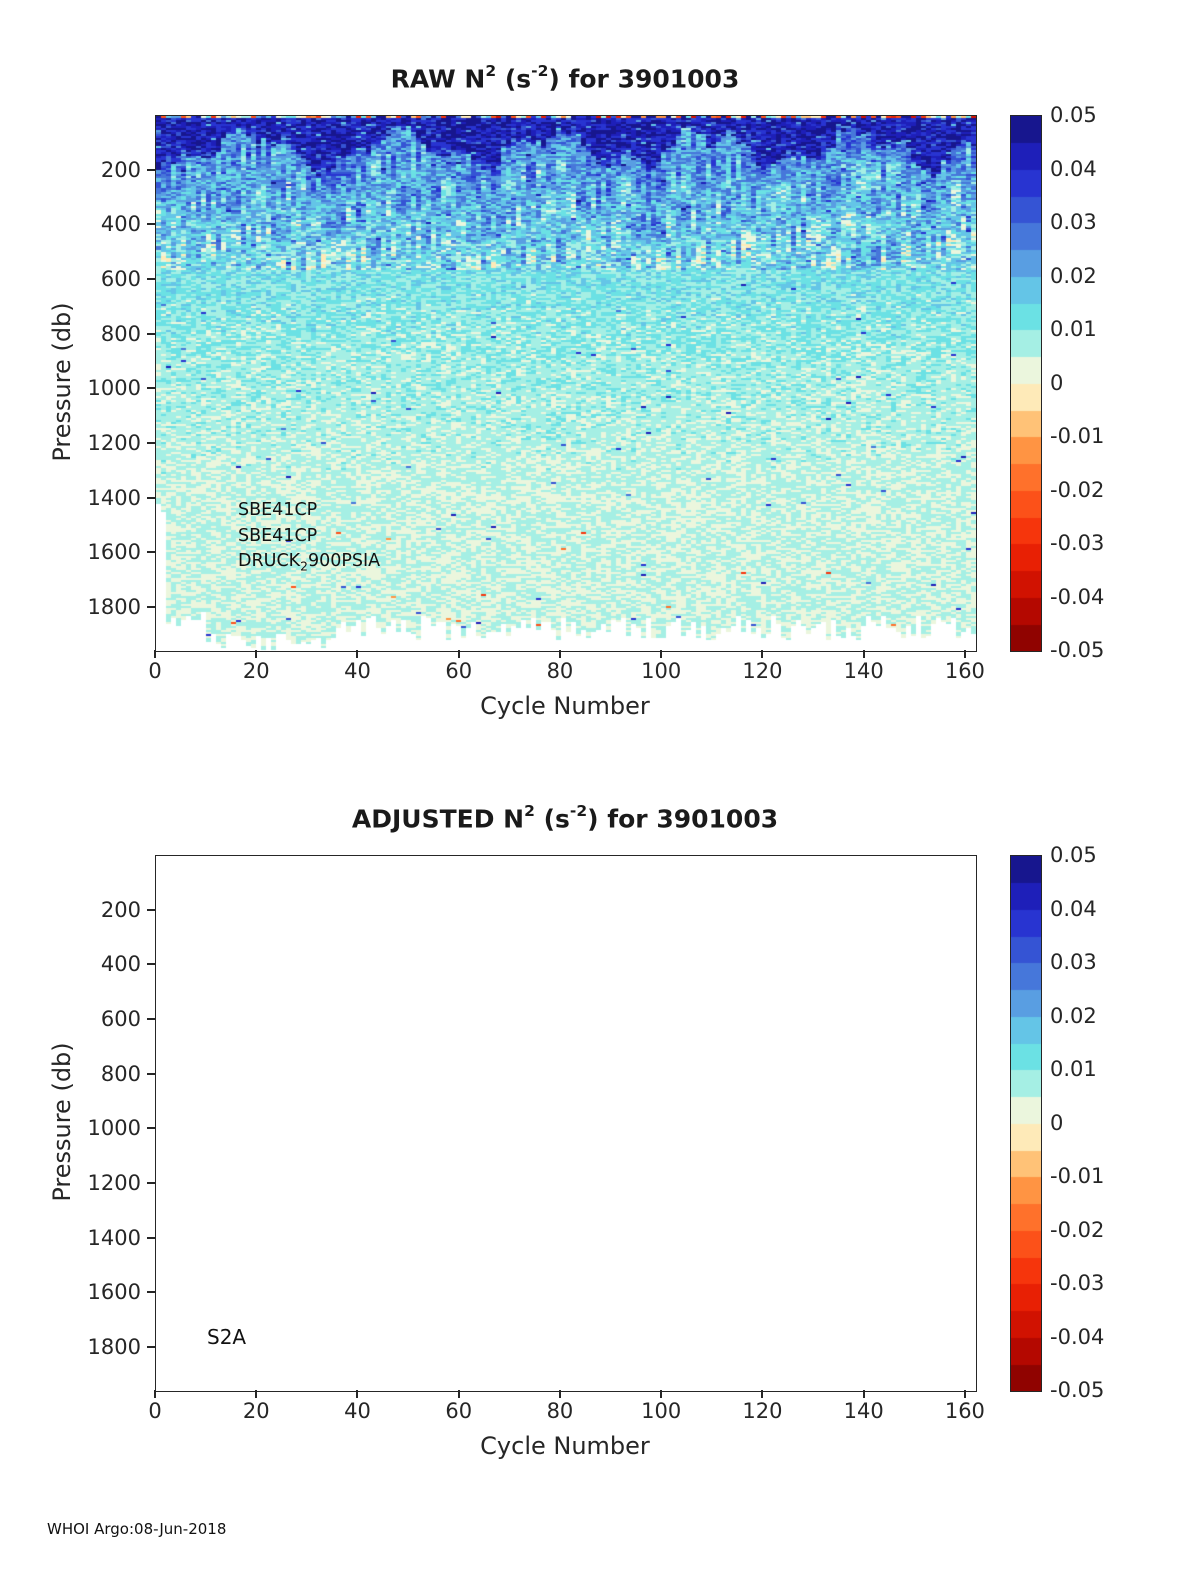 Image resolution: width=1200 pixels, height=1575 pixels. Describe the element at coordinates (1026, 1123) in the screenshot. I see `adjusted-colorbar` at that location.